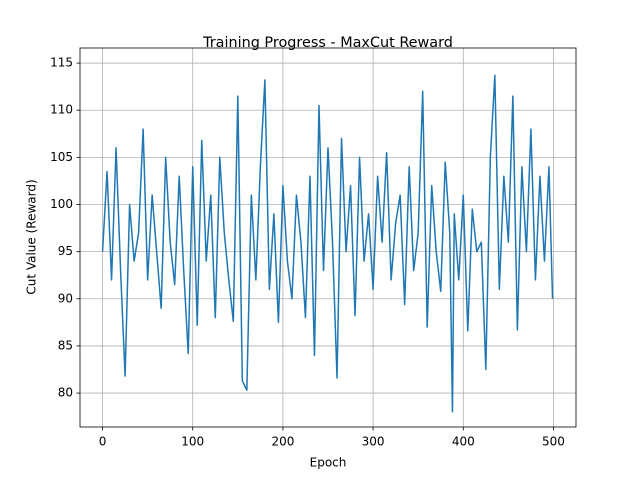 This screenshot has height=480, width=640. Describe the element at coordinates (192, 442) in the screenshot. I see `x-tick-label: 100` at that location.